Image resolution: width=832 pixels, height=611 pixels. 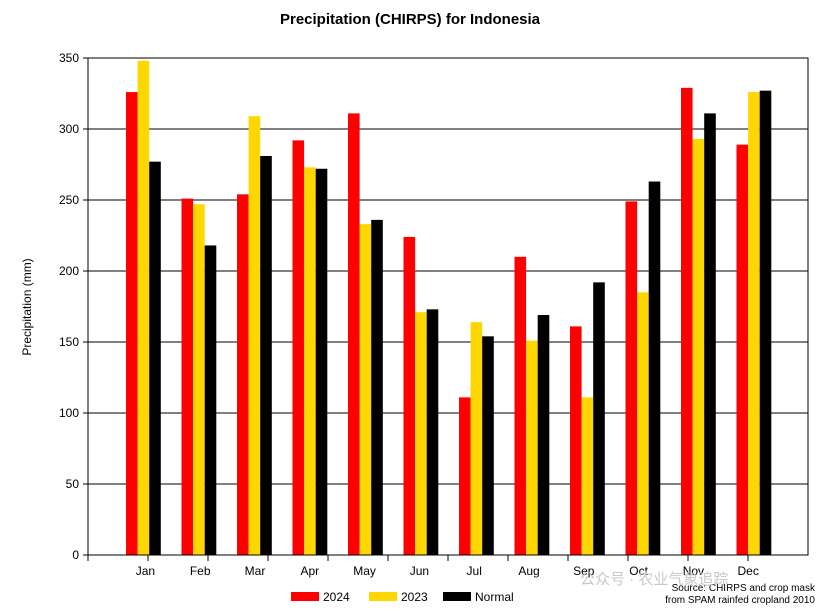 What do you see at coordinates (354, 334) in the screenshot?
I see `bar-2024-may` at bounding box center [354, 334].